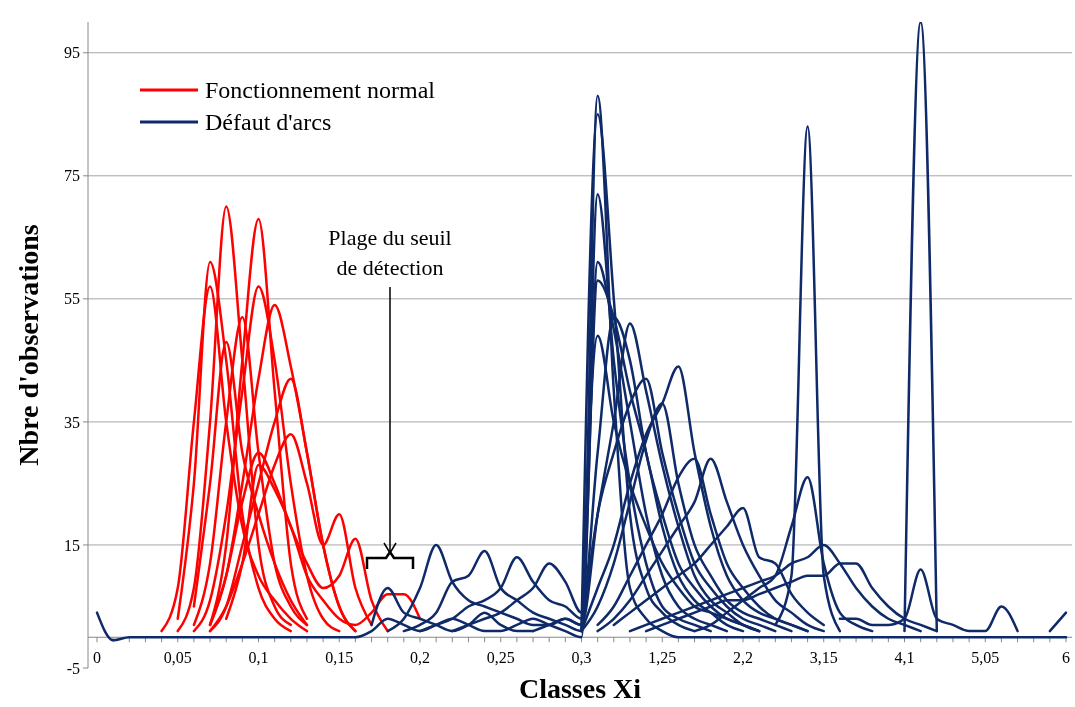  What do you see at coordinates (500, 658) in the screenshot?
I see `x-tick-label: 0,25` at bounding box center [500, 658].